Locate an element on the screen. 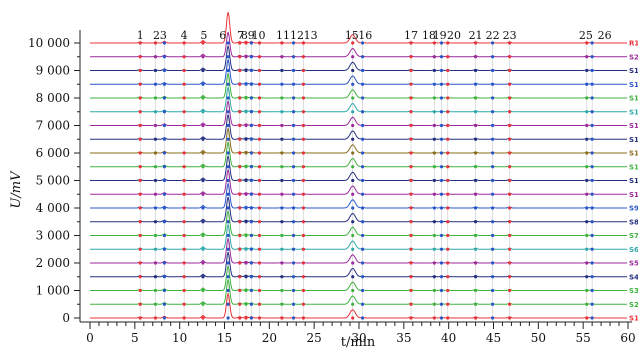 This screenshot has height=350, width=638. peak-number-label: 89 is located at coordinates (248, 35).